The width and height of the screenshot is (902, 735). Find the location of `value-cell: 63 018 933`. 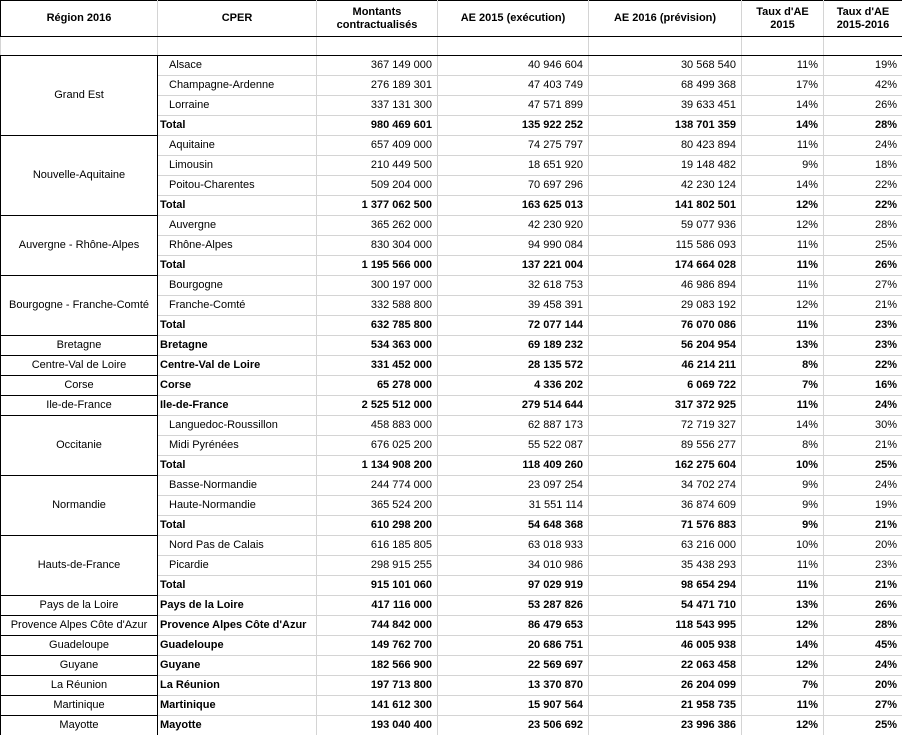

value-cell: 63 018 933 is located at coordinates (513, 545).